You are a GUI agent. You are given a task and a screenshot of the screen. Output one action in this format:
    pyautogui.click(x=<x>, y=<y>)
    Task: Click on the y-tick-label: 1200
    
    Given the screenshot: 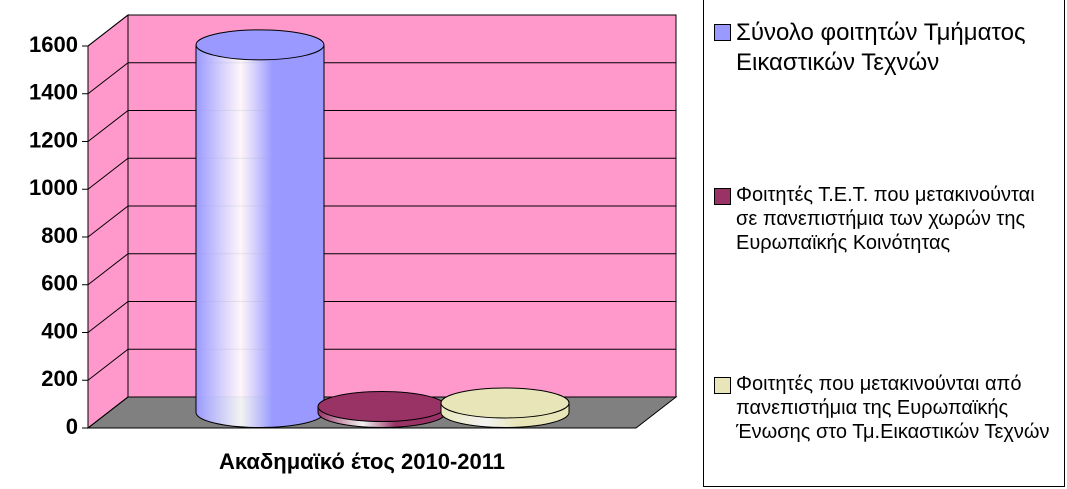 What is the action you would take?
    pyautogui.click(x=53, y=139)
    